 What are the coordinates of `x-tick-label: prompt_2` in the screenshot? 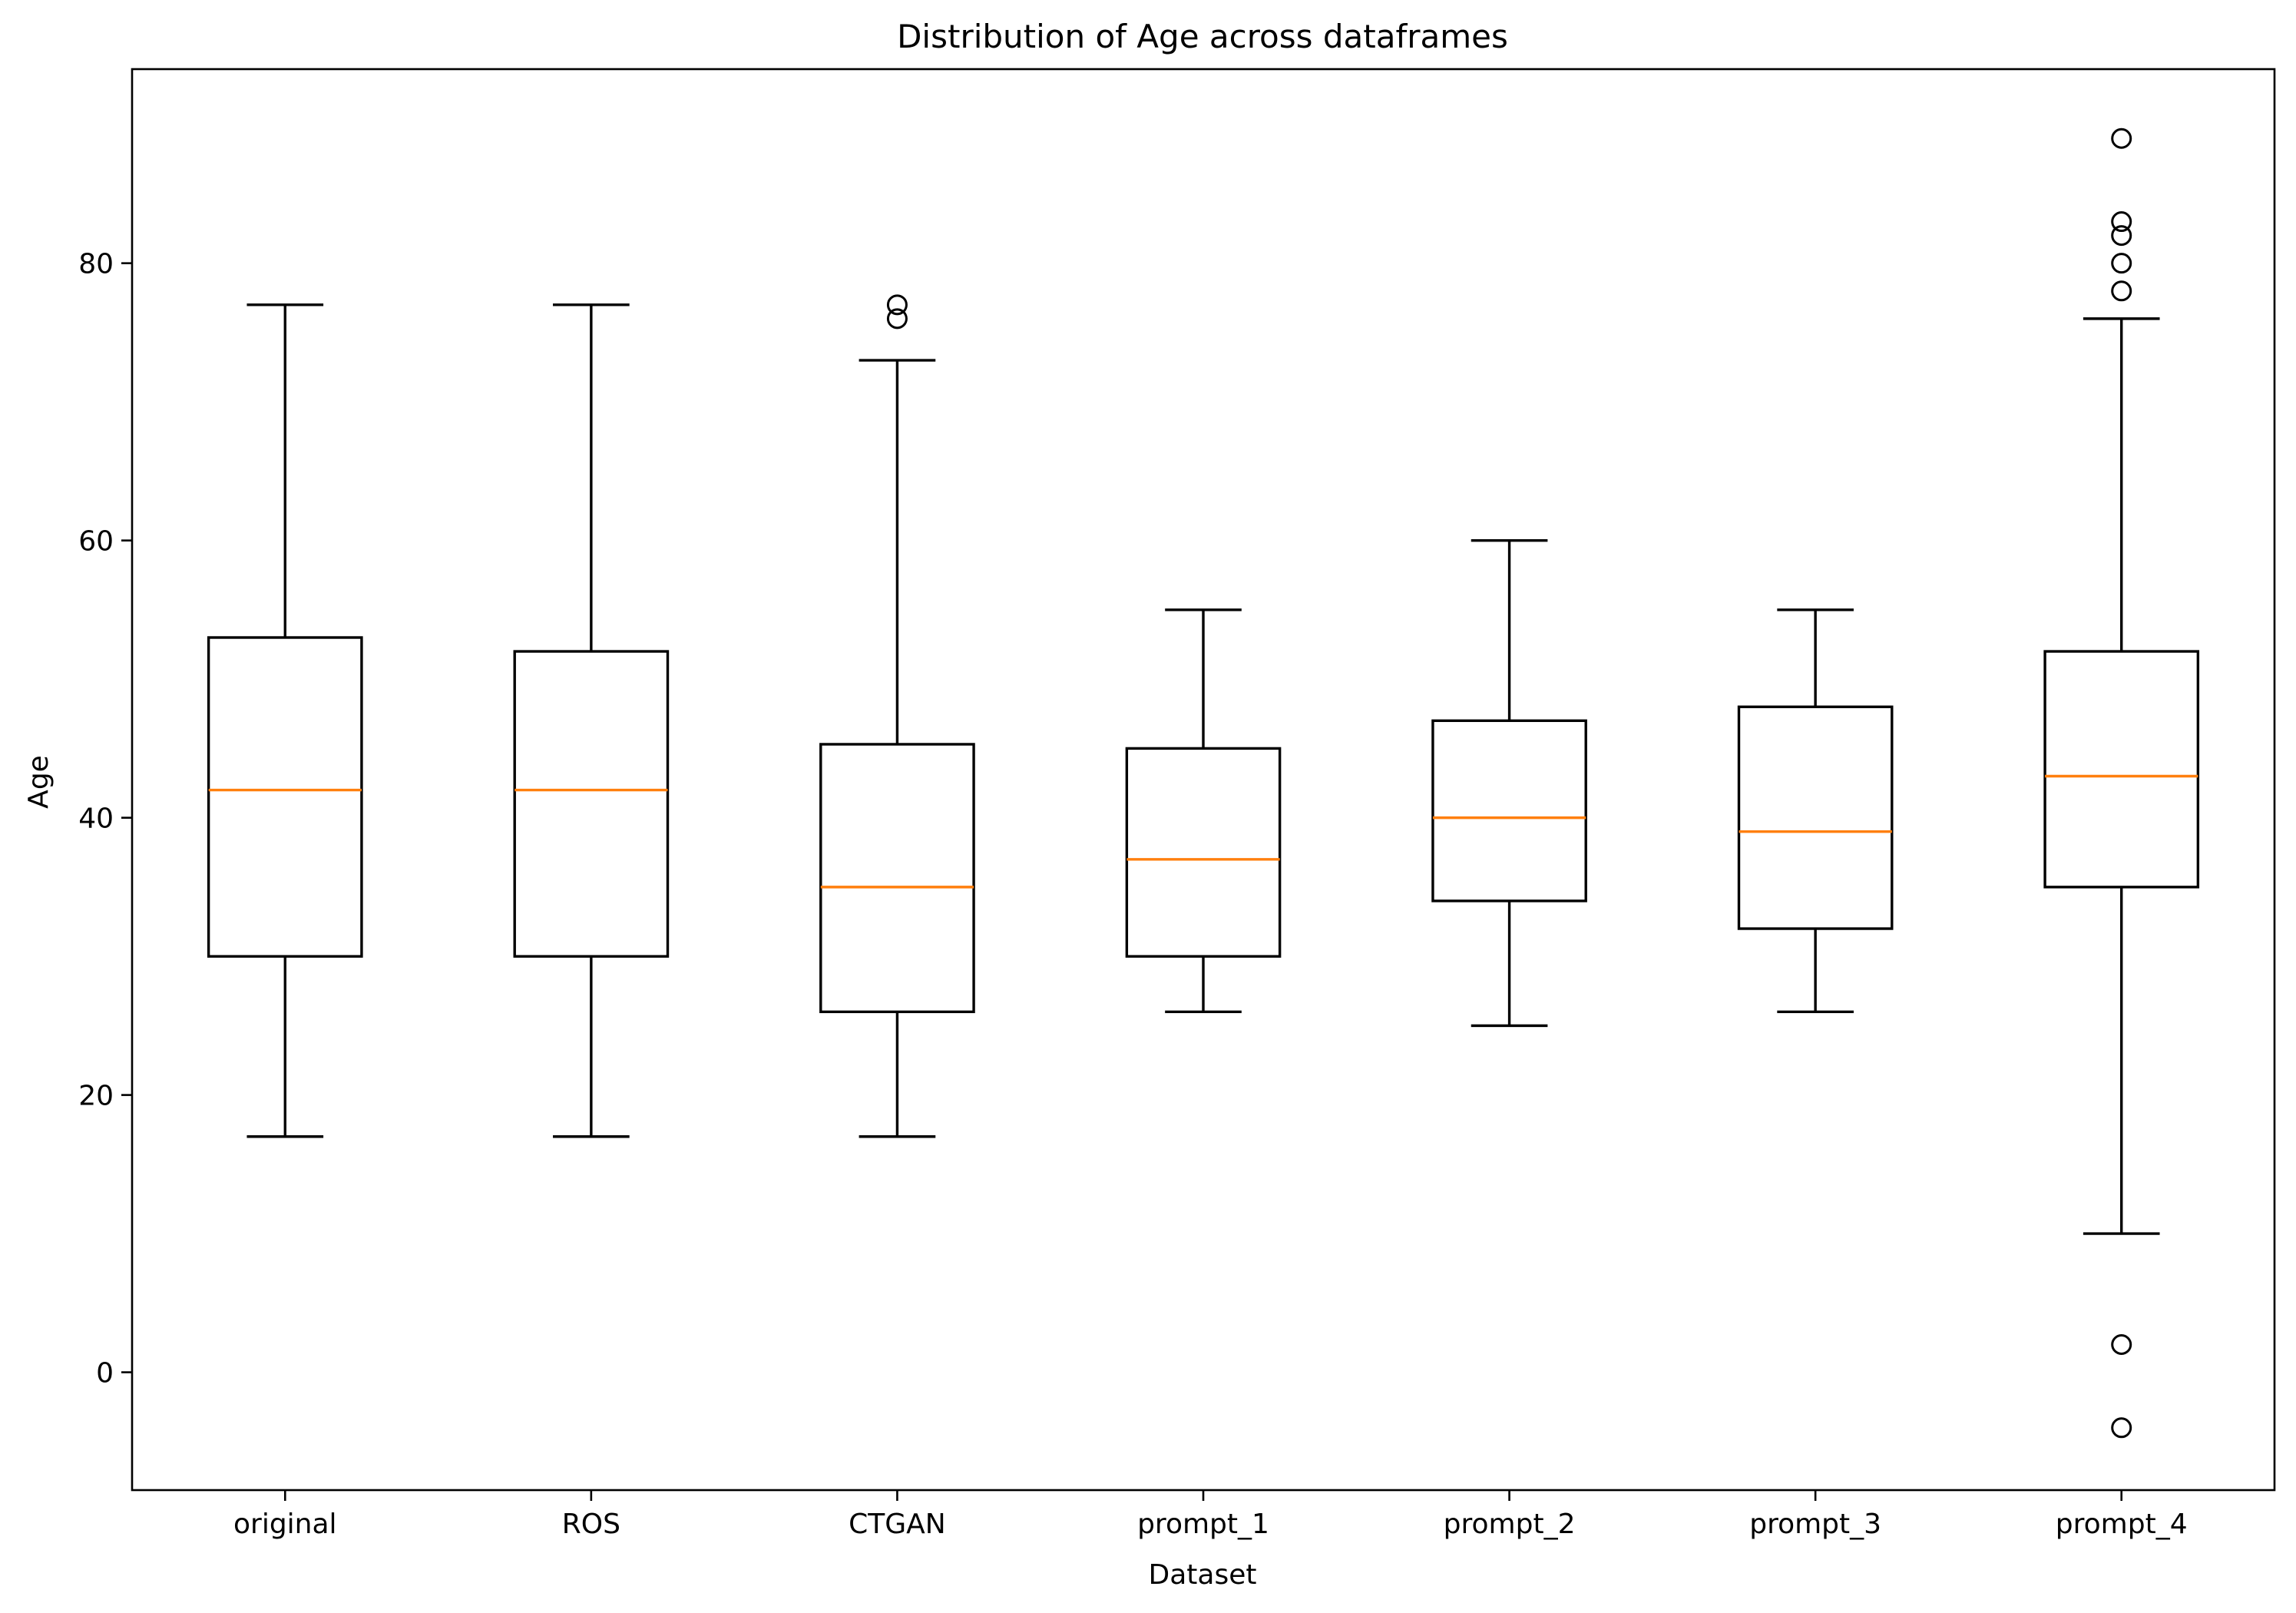 It's located at (1510, 1524).